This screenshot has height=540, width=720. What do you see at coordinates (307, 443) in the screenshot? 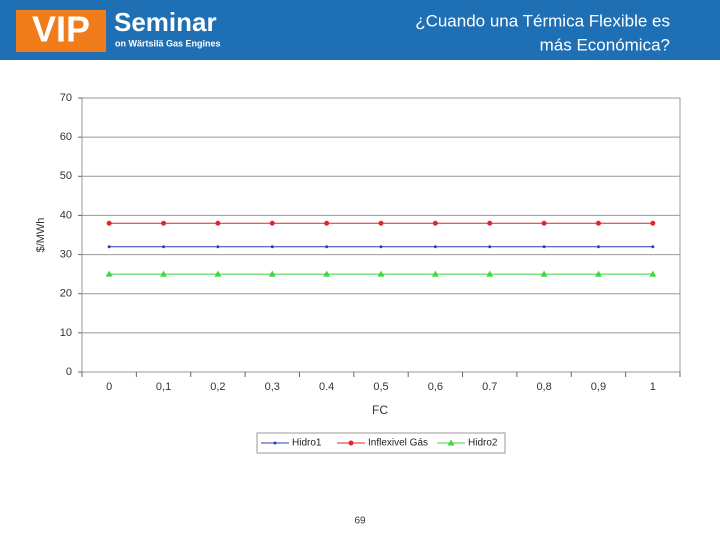
I see `legend-label: Hidro1` at bounding box center [307, 443].